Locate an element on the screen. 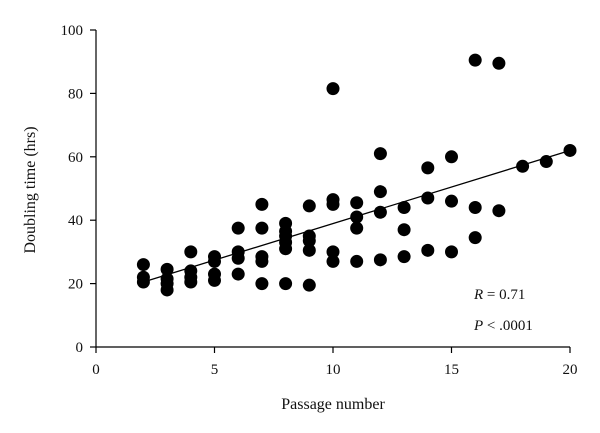 This screenshot has width=600, height=433. x-tick-label: 10 is located at coordinates (333, 370).